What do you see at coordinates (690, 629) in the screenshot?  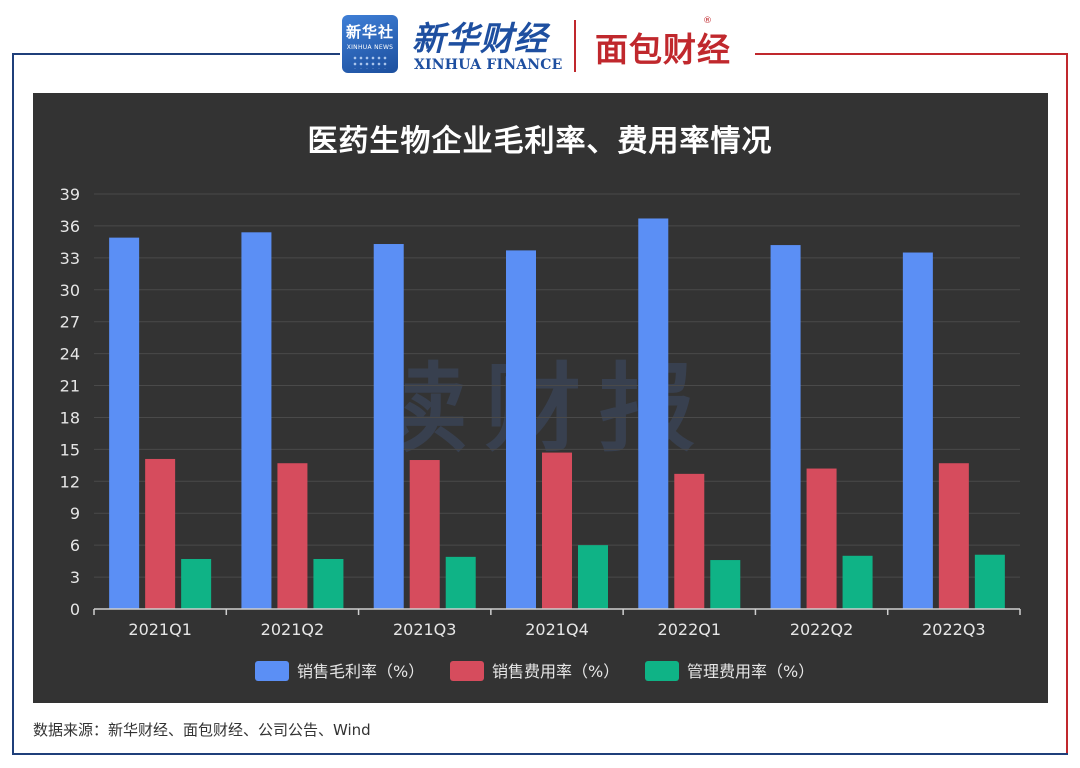 I see `x-tick-label: 2022Q1` at bounding box center [690, 629].